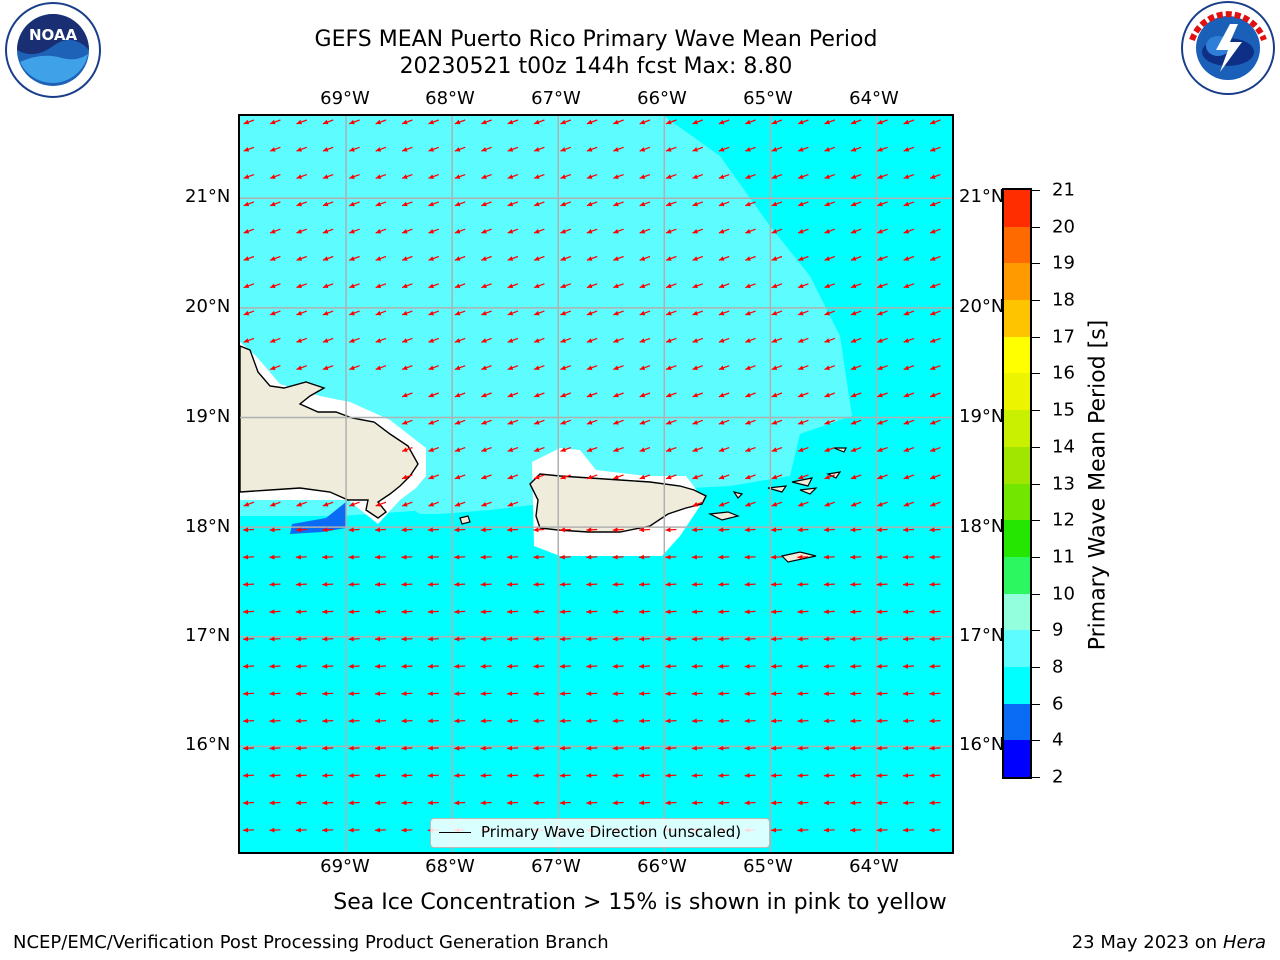 This screenshot has width=1280, height=960. What do you see at coordinates (662, 866) in the screenshot?
I see `lon-tick-bottom: 66°W` at bounding box center [662, 866].